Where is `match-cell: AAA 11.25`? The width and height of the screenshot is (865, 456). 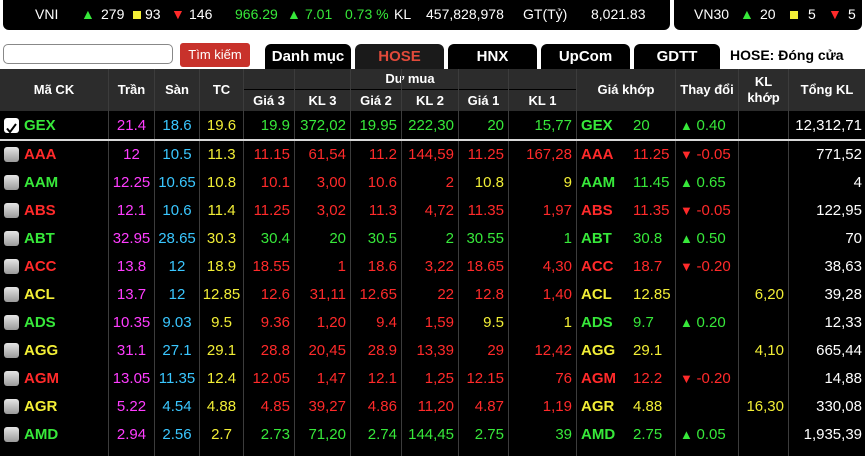 match-cell: AAA 11.25 is located at coordinates (626, 154).